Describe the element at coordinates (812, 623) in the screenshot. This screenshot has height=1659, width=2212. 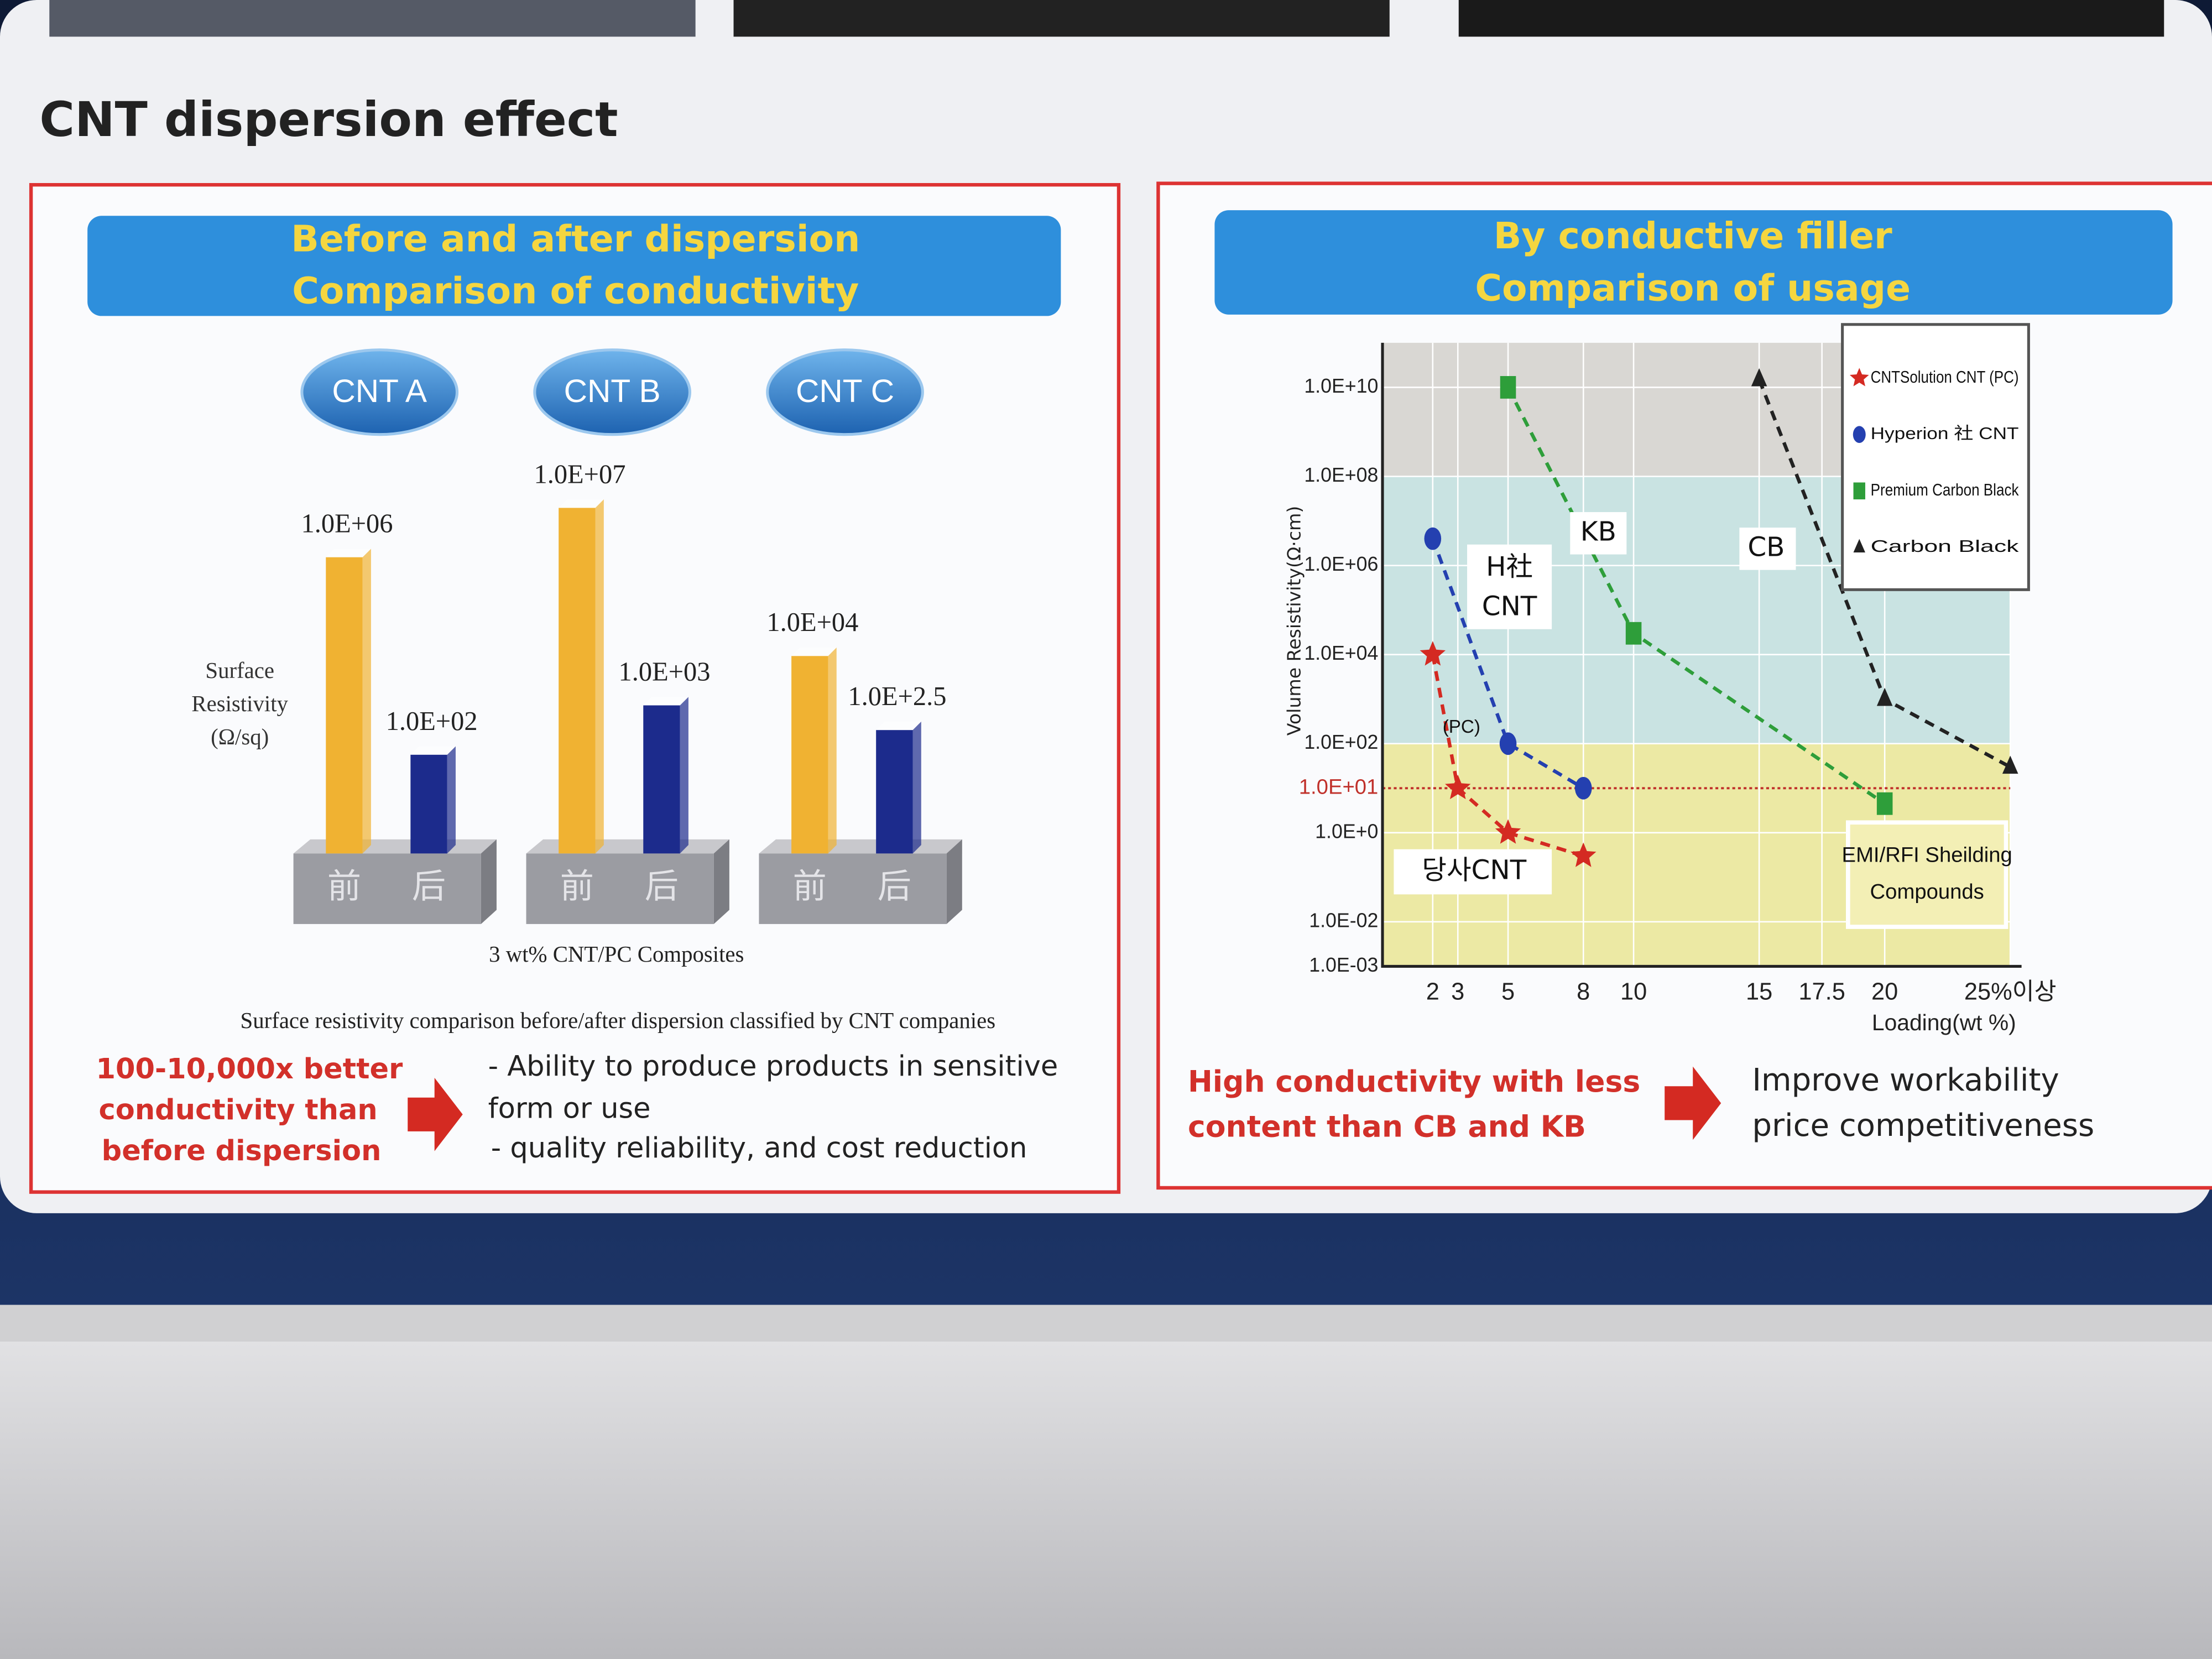
I see `value-label: 1.0E+04` at that location.